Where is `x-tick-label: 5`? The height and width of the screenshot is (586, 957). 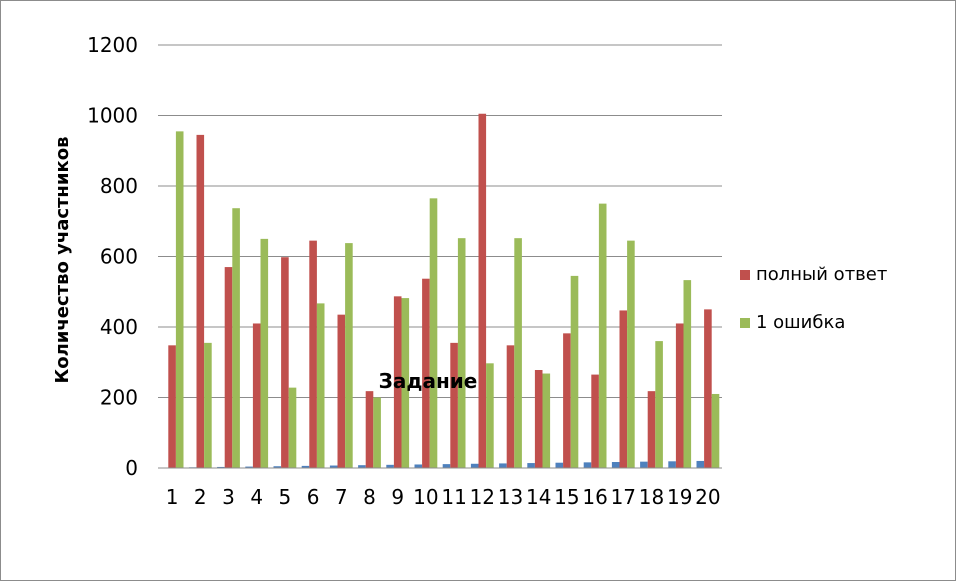 x-tick-label: 5 is located at coordinates (285, 497).